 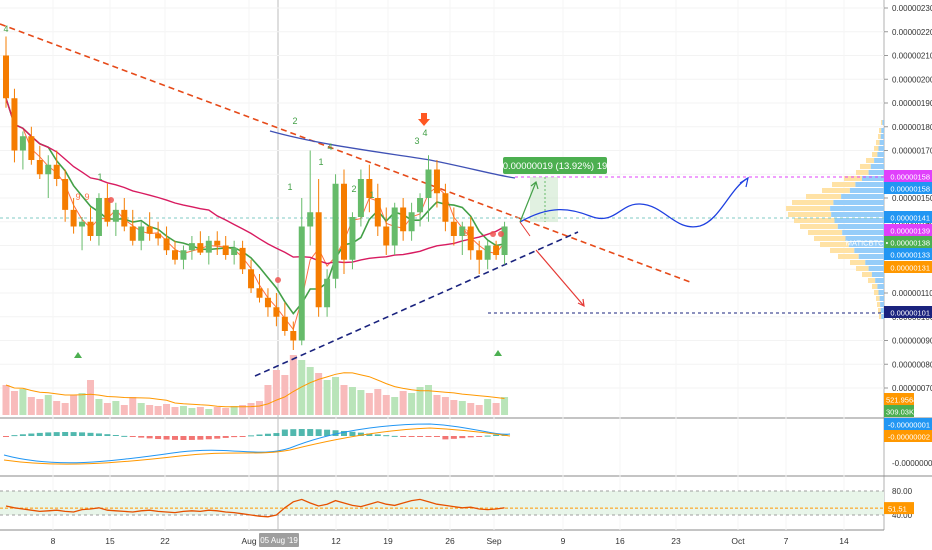 I want to click on price-tick-label: 0.00000170, so click(x=912, y=151).